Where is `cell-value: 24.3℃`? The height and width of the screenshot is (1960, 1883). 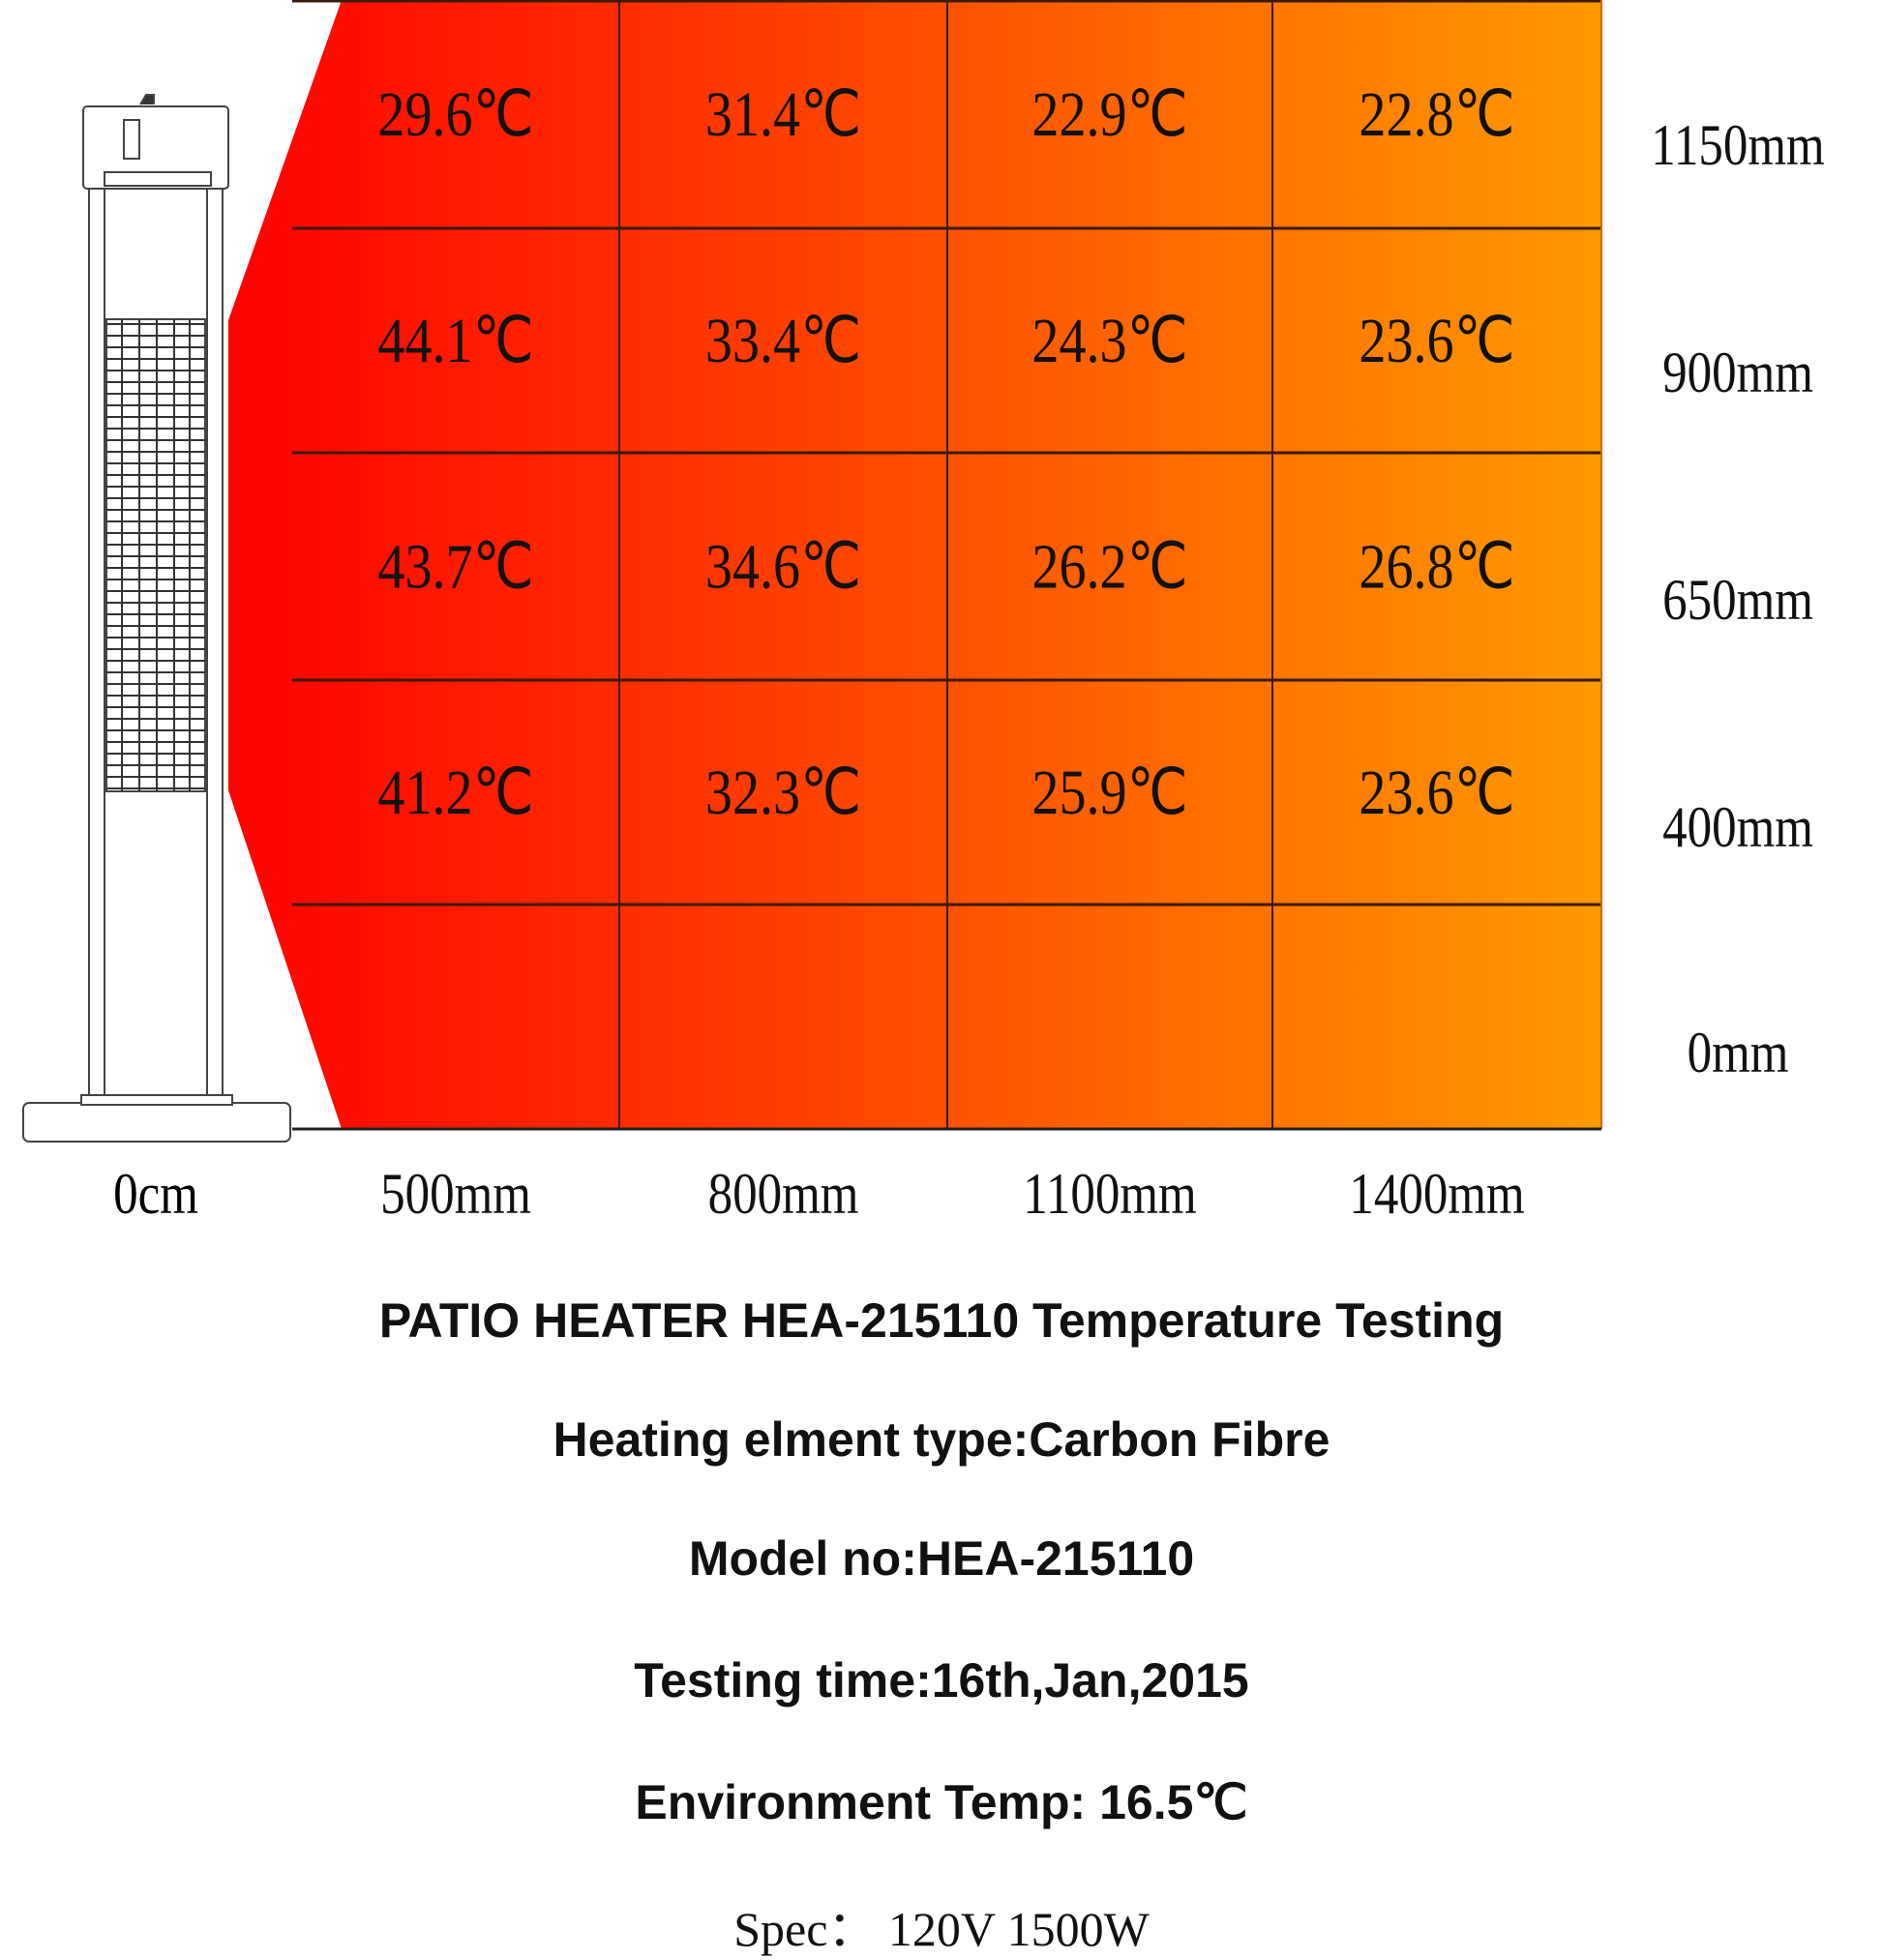
cell-value: 24.3℃ is located at coordinates (1109, 341).